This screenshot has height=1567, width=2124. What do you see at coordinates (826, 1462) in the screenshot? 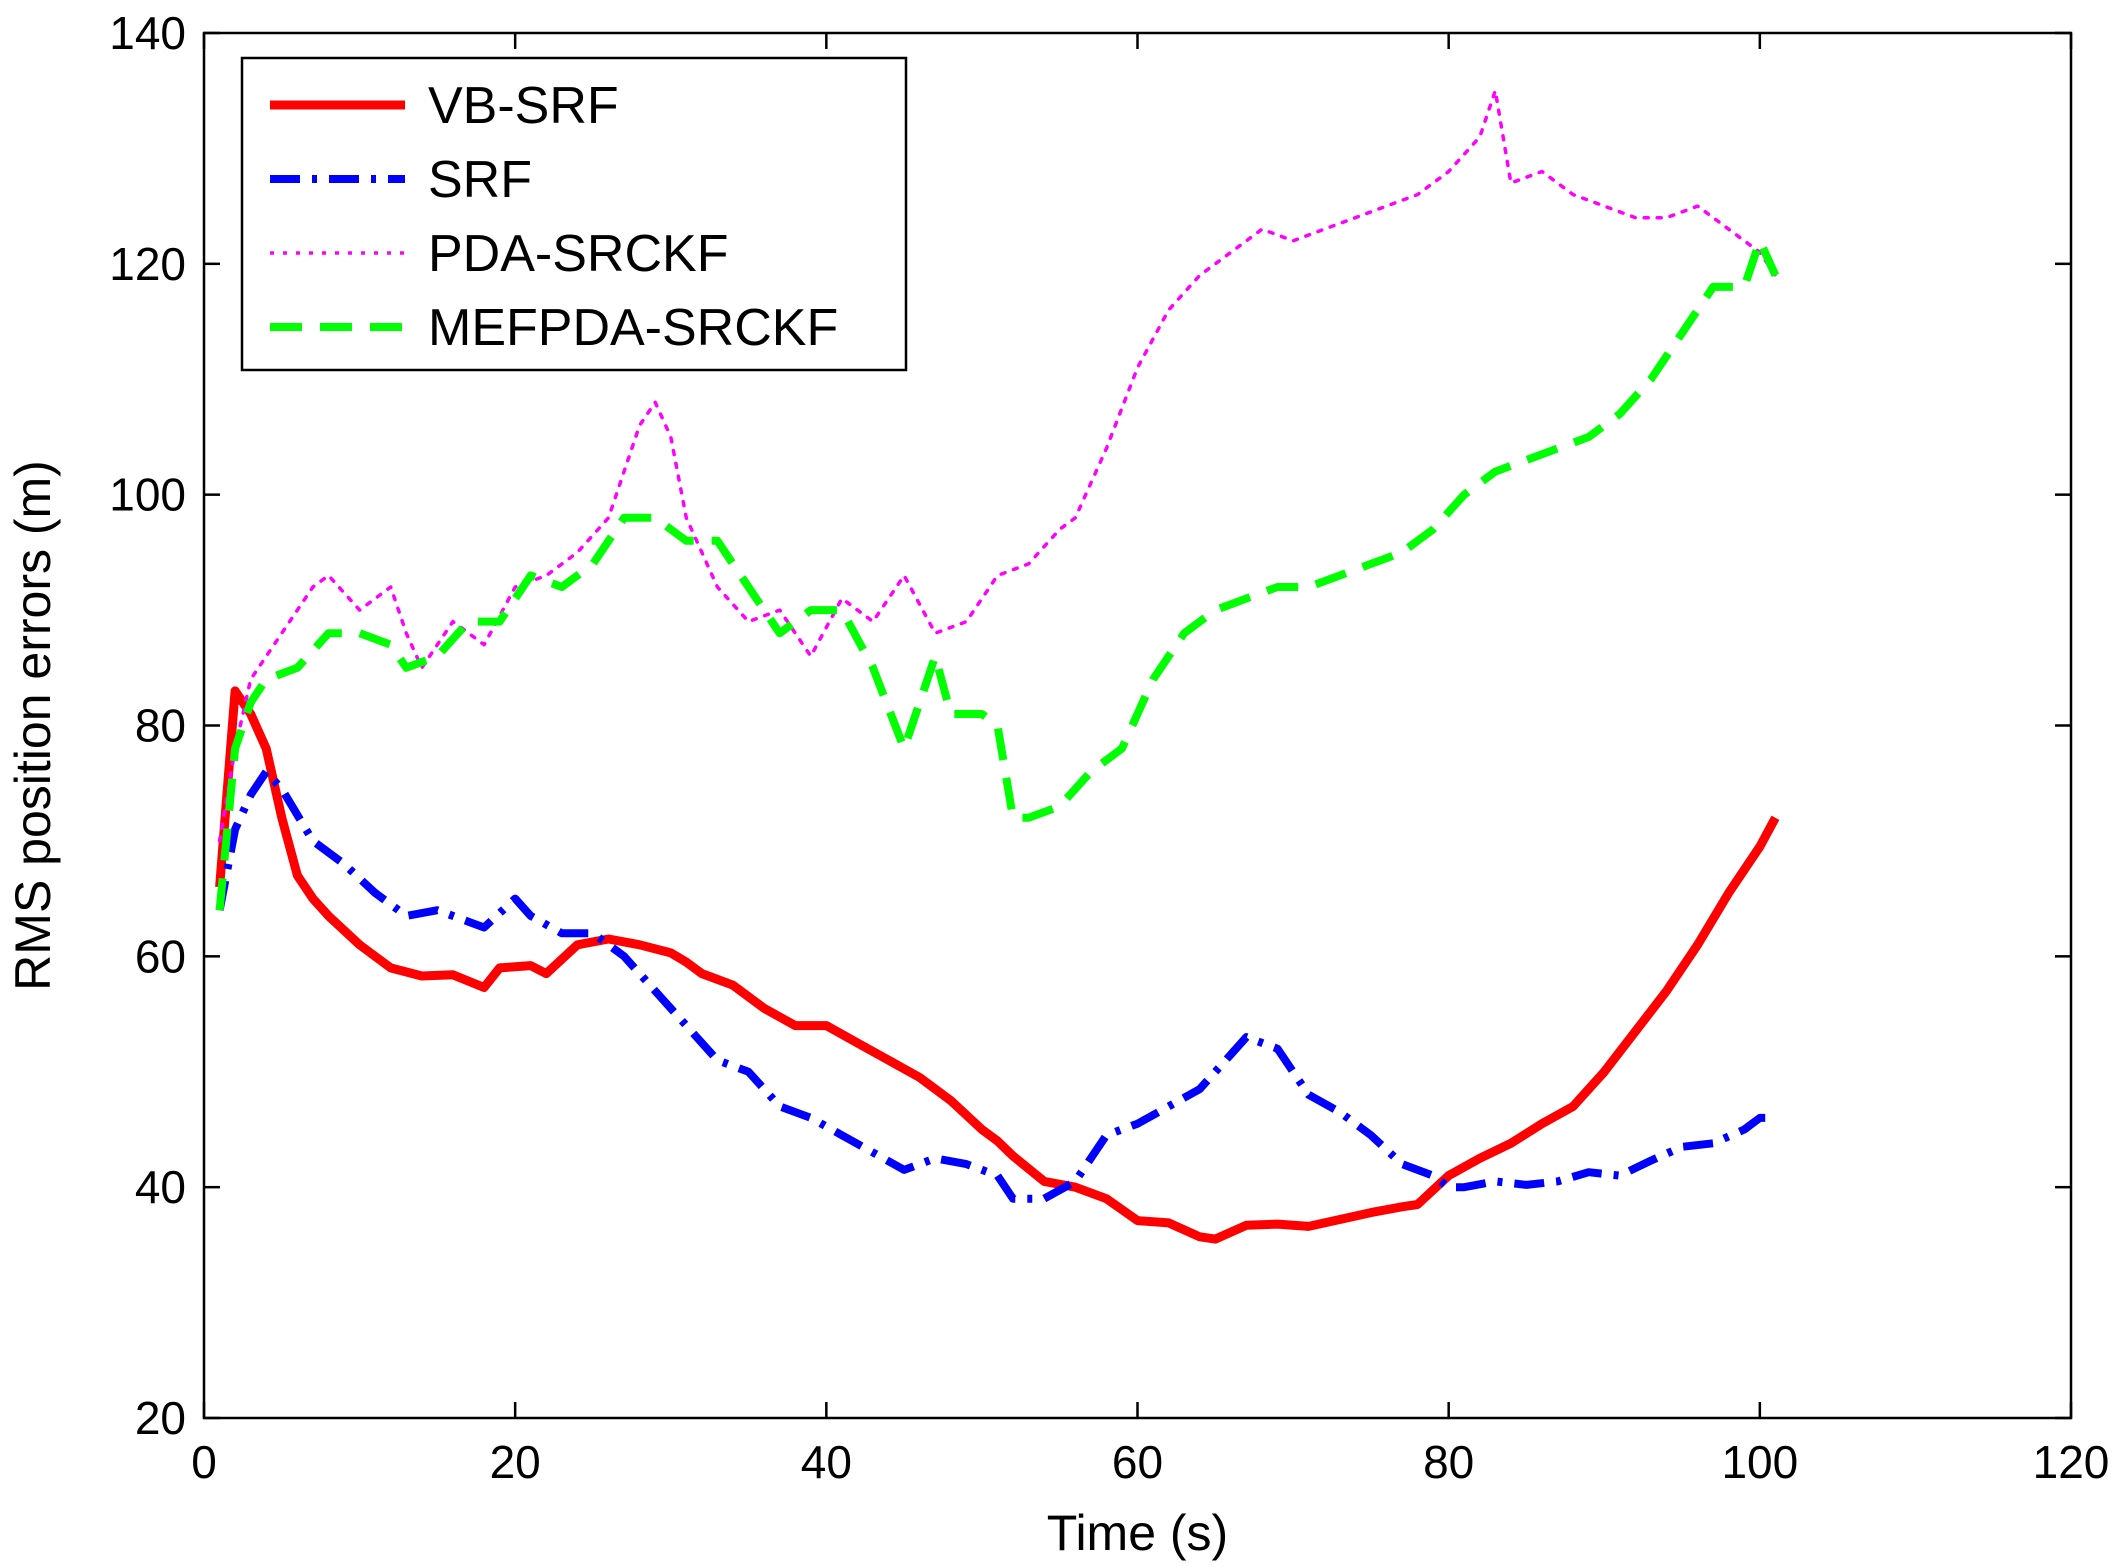
I see `x-tick-label: 40` at bounding box center [826, 1462].